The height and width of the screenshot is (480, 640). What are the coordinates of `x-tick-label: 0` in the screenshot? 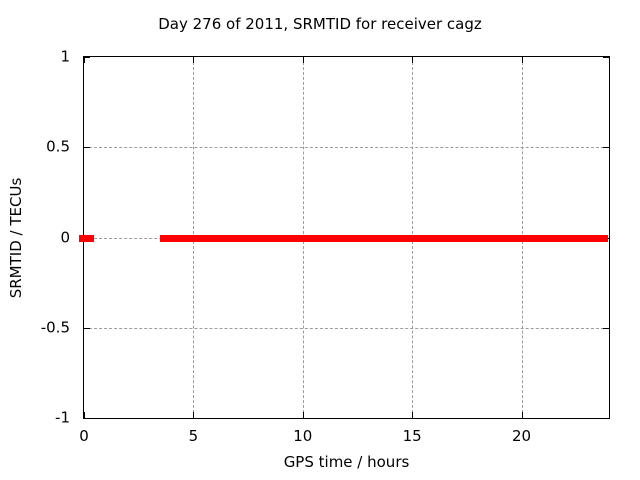 It's located at (84, 436).